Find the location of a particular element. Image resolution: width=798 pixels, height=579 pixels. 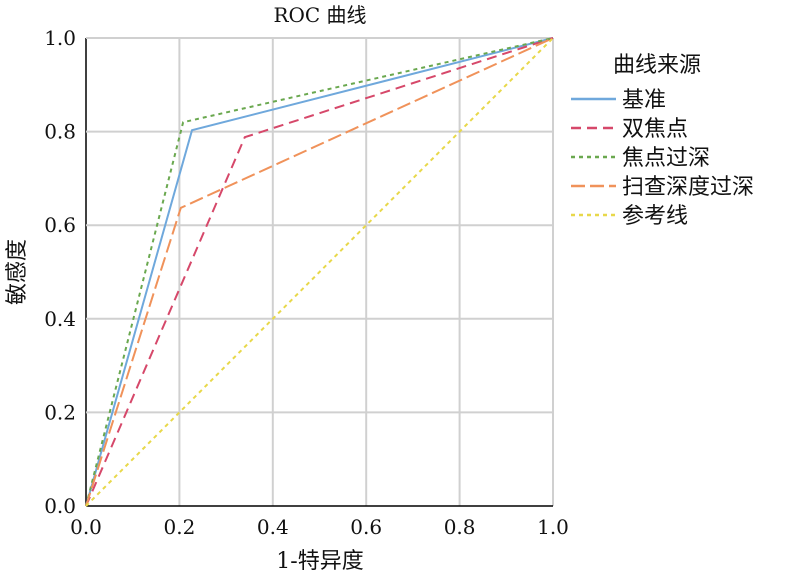

x-tick-label: 0.4 is located at coordinates (273, 527).